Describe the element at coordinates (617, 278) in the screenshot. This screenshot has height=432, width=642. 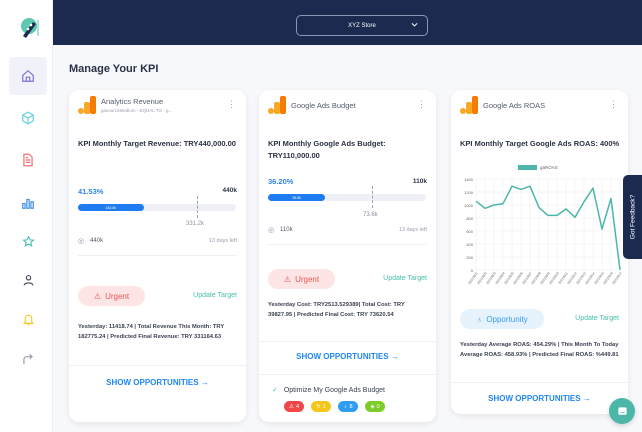
I see `svg-text: 20210617` at that location.